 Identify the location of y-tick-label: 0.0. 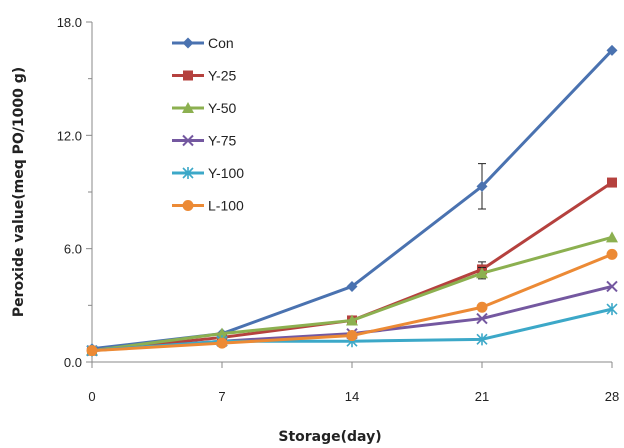
(73, 362).